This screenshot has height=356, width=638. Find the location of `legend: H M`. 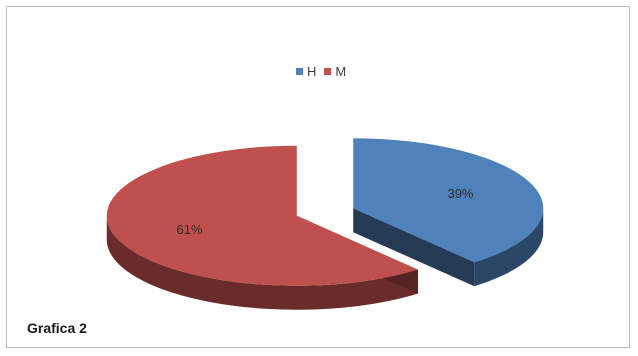

legend: H M is located at coordinates (321, 71).